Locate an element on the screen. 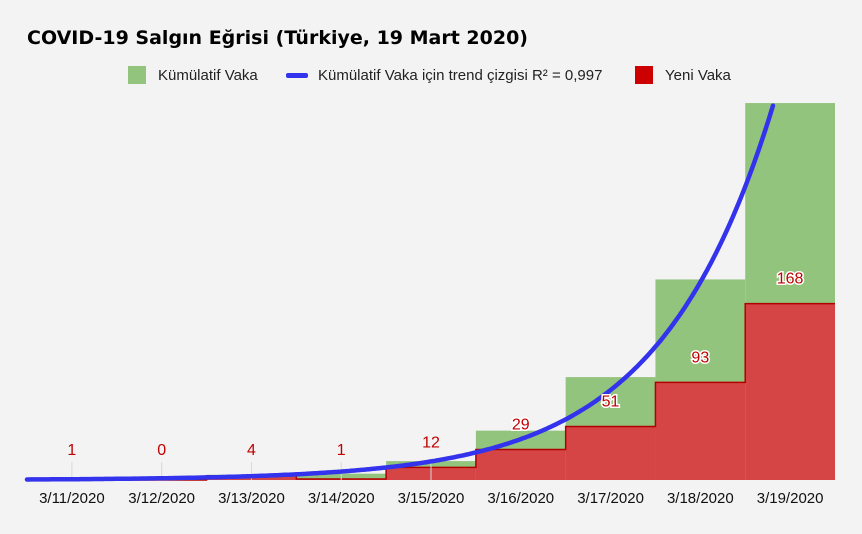 The image size is (862, 534). new-case-label: 4 is located at coordinates (251, 450).